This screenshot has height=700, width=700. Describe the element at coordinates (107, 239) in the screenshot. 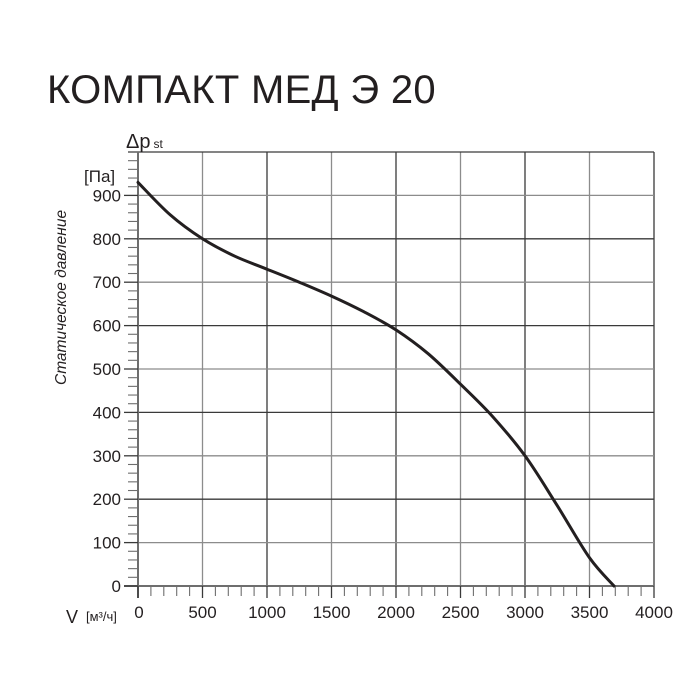

I see `y-tick-label: 800` at that location.